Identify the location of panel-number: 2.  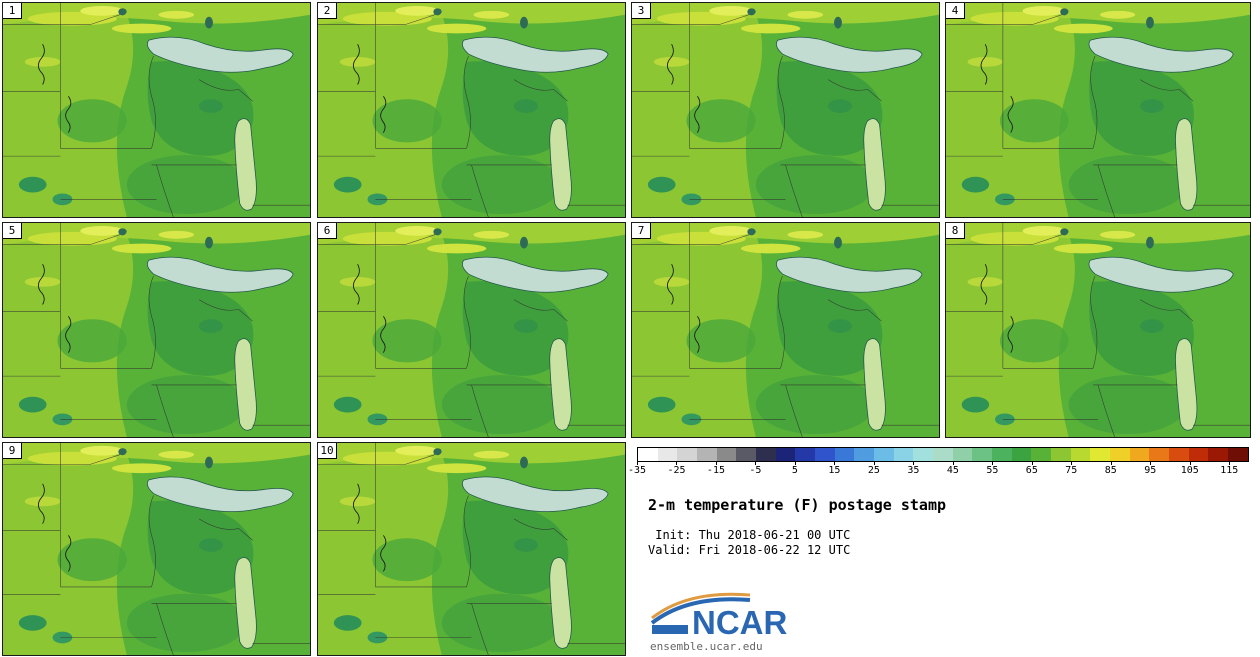
(327, 11).